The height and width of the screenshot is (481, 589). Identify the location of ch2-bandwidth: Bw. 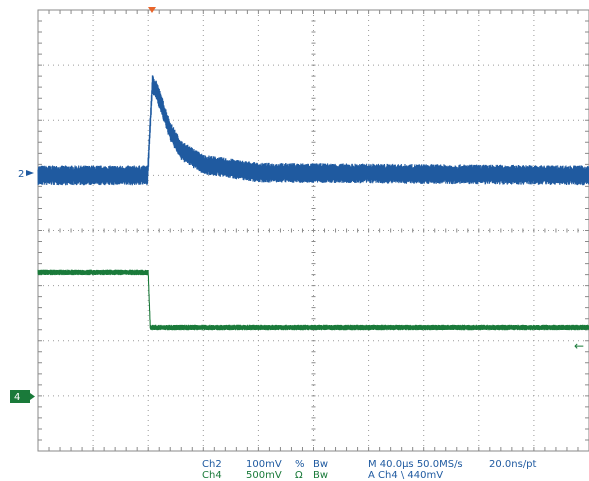
(321, 464).